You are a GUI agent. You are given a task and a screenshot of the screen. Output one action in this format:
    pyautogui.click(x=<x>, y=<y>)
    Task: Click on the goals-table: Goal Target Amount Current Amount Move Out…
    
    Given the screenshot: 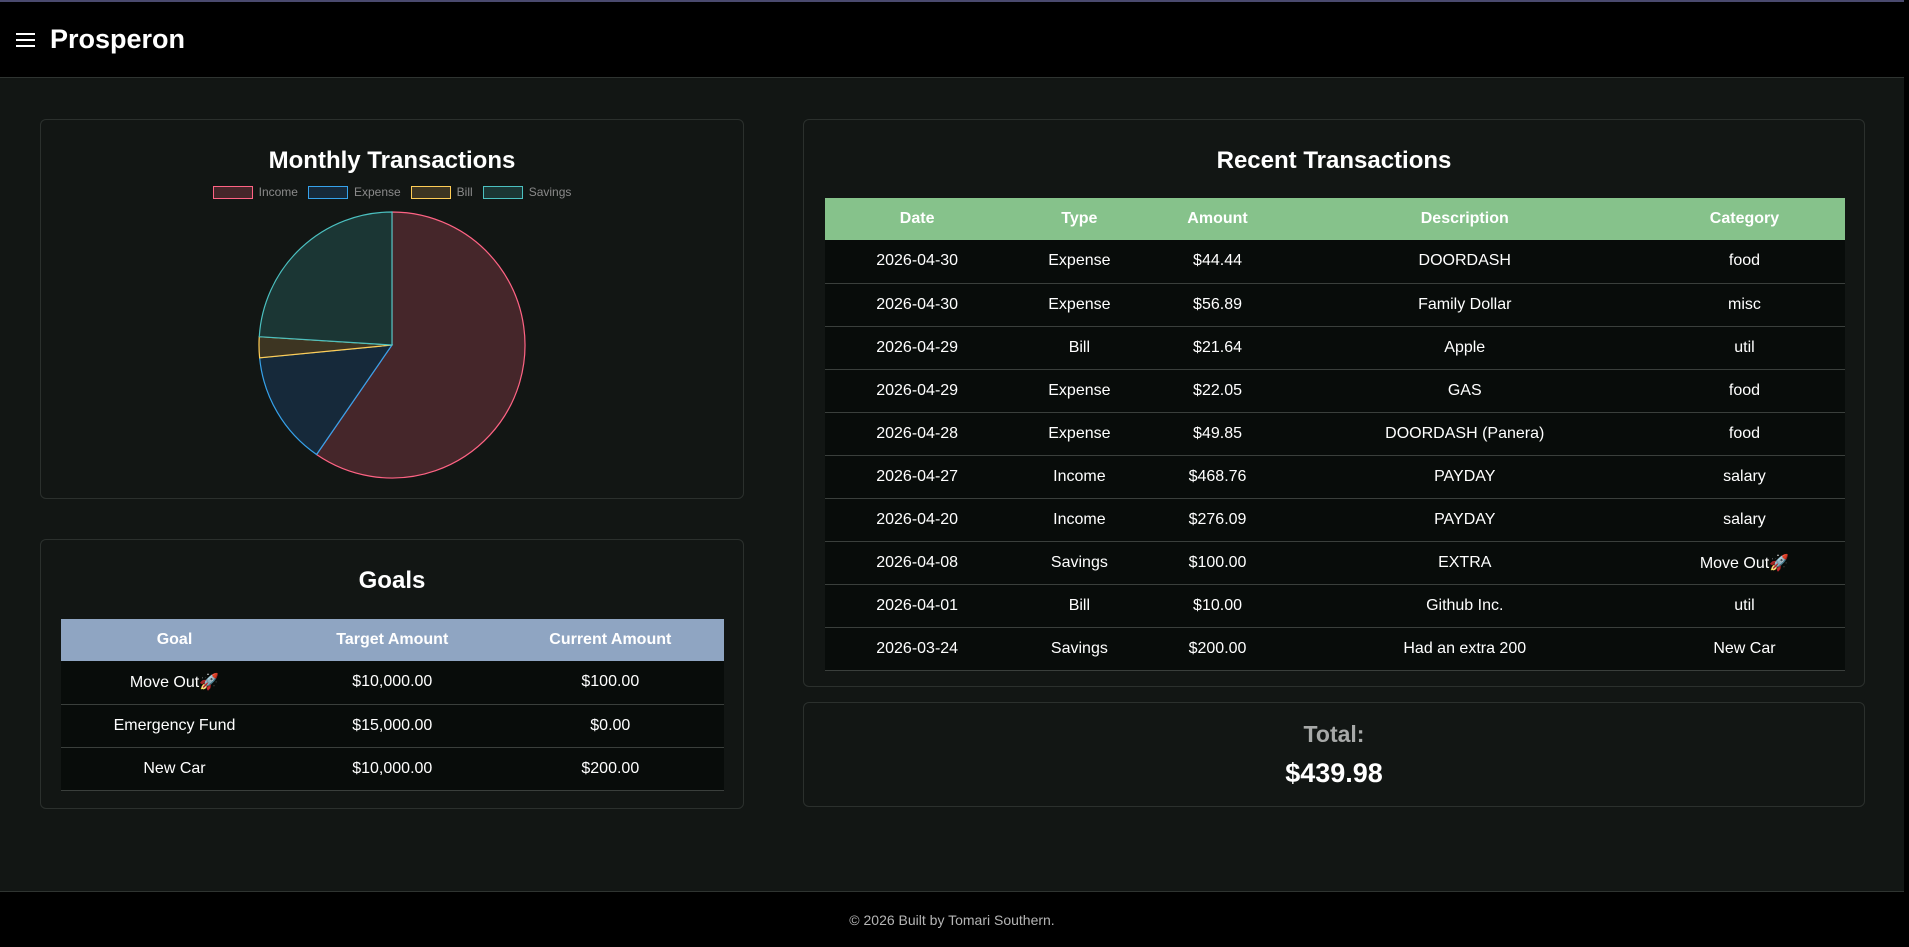 What is the action you would take?
    pyautogui.click(x=392, y=705)
    